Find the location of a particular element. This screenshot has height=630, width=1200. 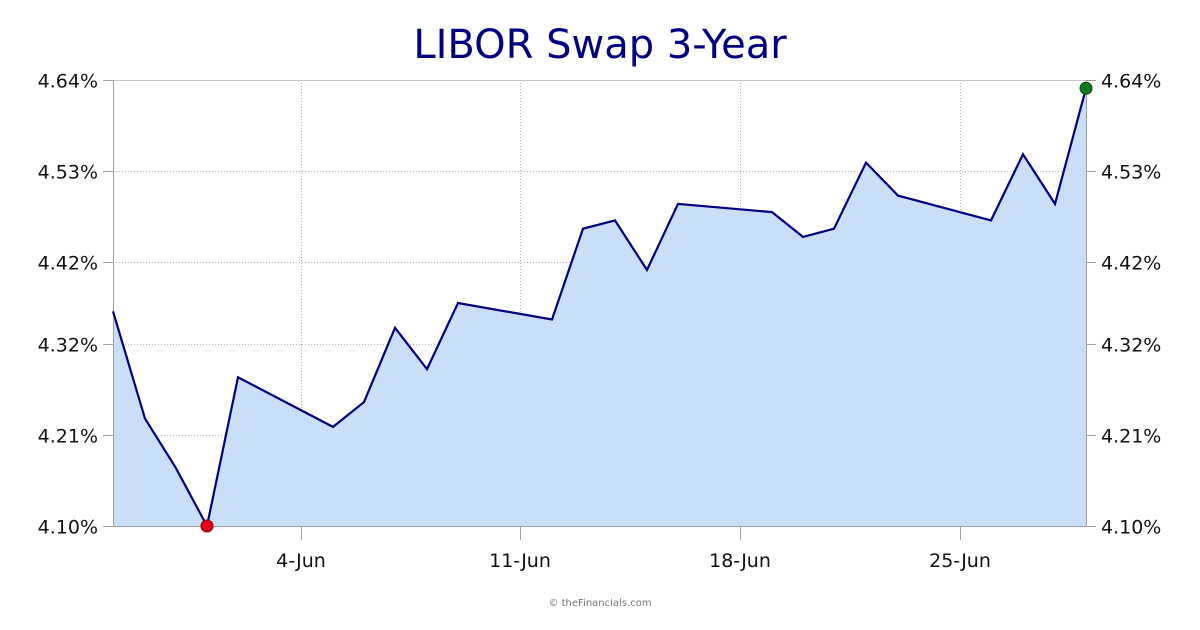

y-tick-label-left: 4.53% is located at coordinates (68, 173).